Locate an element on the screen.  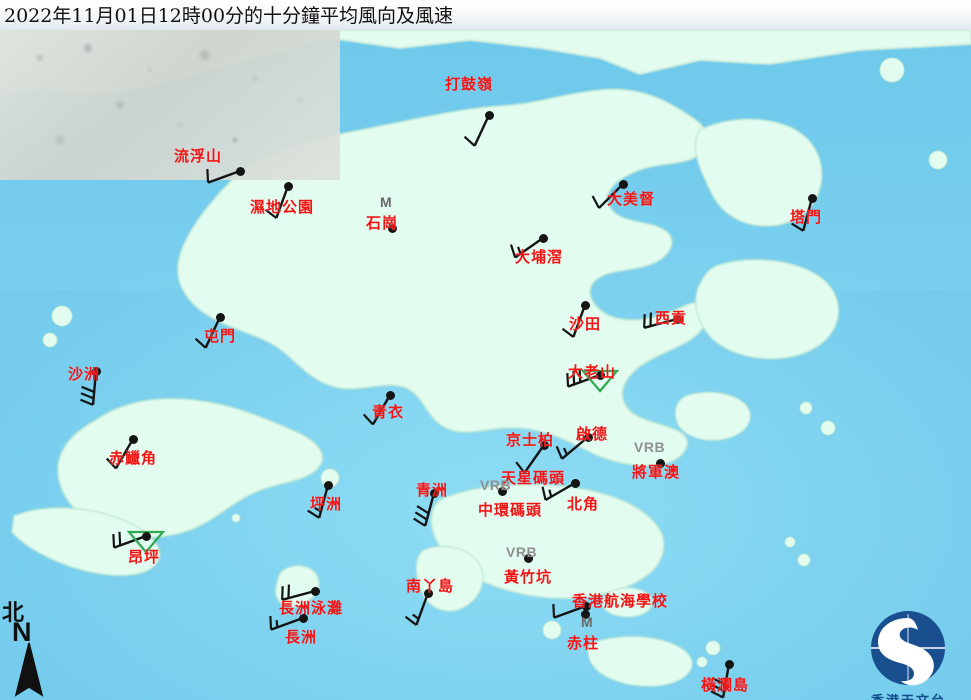
station-label: 青衣 is located at coordinates (388, 412).